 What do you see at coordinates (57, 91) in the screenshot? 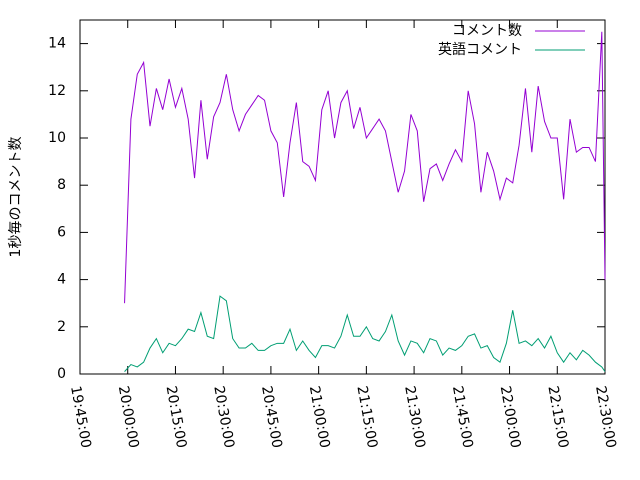
I see `y-tick-label: 12` at bounding box center [57, 91].